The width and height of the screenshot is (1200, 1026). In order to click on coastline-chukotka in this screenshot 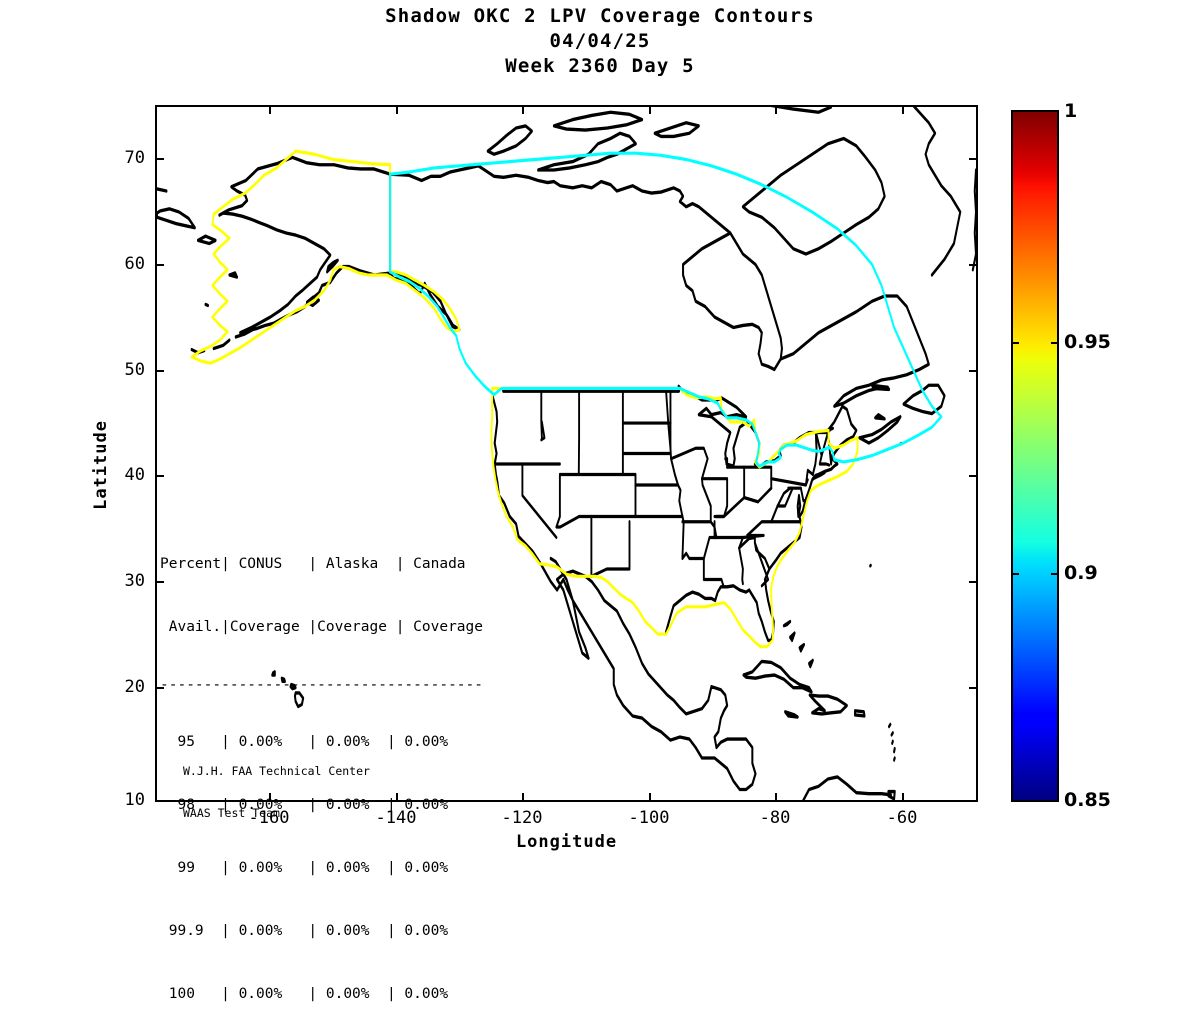, I will do `click(176, 218)`.